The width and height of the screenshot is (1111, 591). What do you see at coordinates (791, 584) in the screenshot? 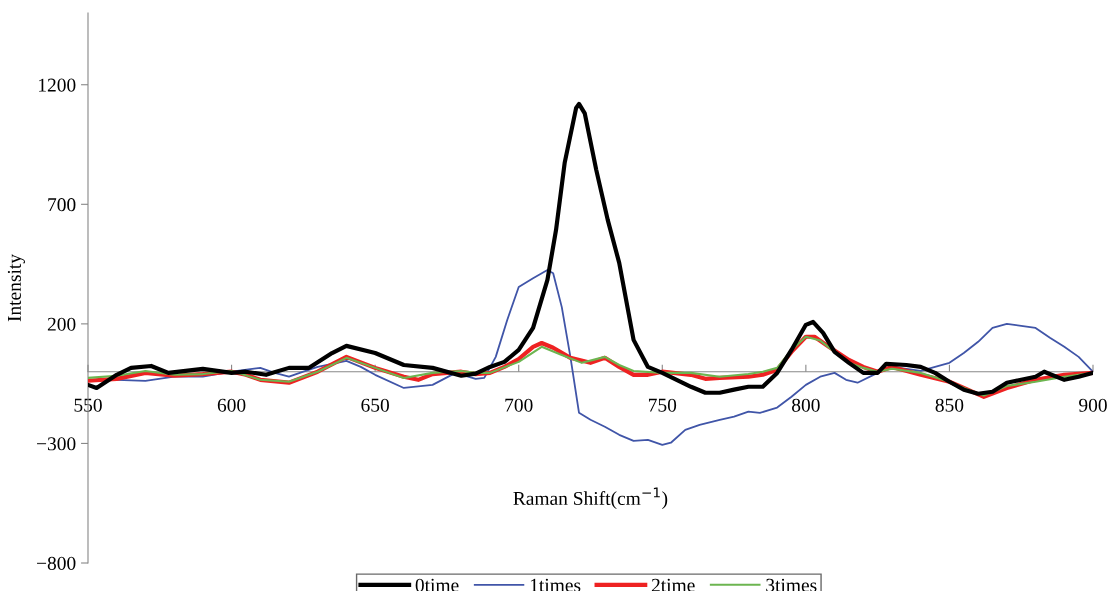
I see `legend-label: 3times` at bounding box center [791, 584].